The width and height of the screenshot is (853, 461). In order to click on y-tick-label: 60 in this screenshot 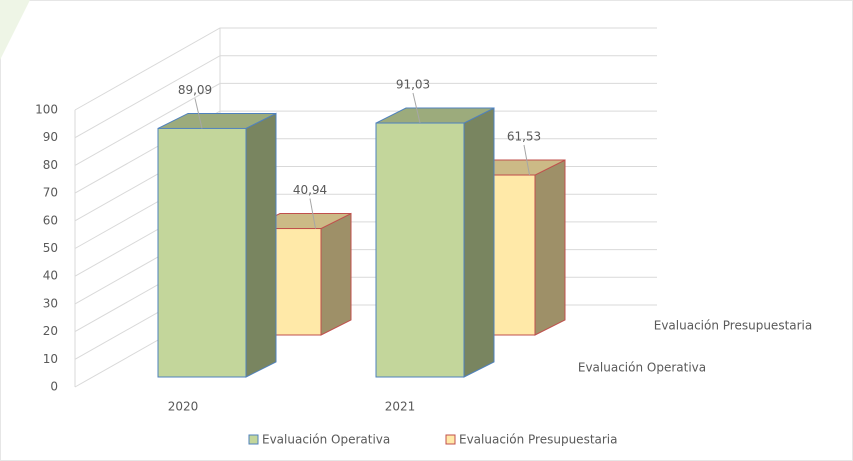, I will do `click(50, 220)`.